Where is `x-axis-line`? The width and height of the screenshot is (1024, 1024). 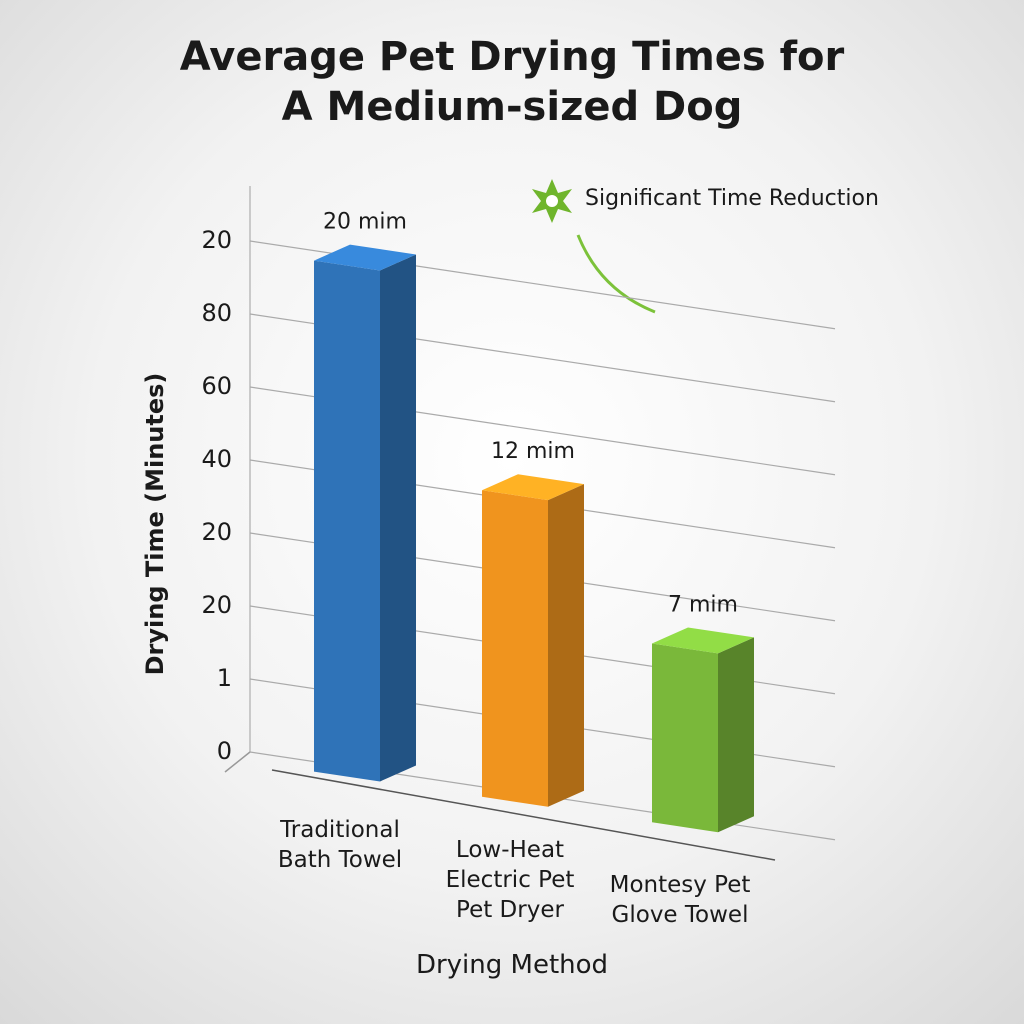 x-axis-line is located at coordinates (523, 815).